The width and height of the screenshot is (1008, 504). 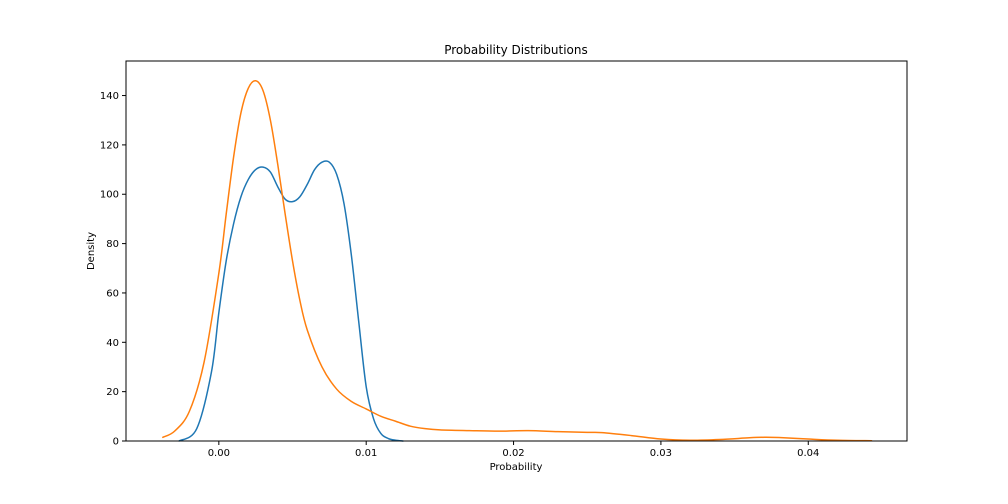 What do you see at coordinates (516, 467) in the screenshot?
I see `x-axis-title: Probability` at bounding box center [516, 467].